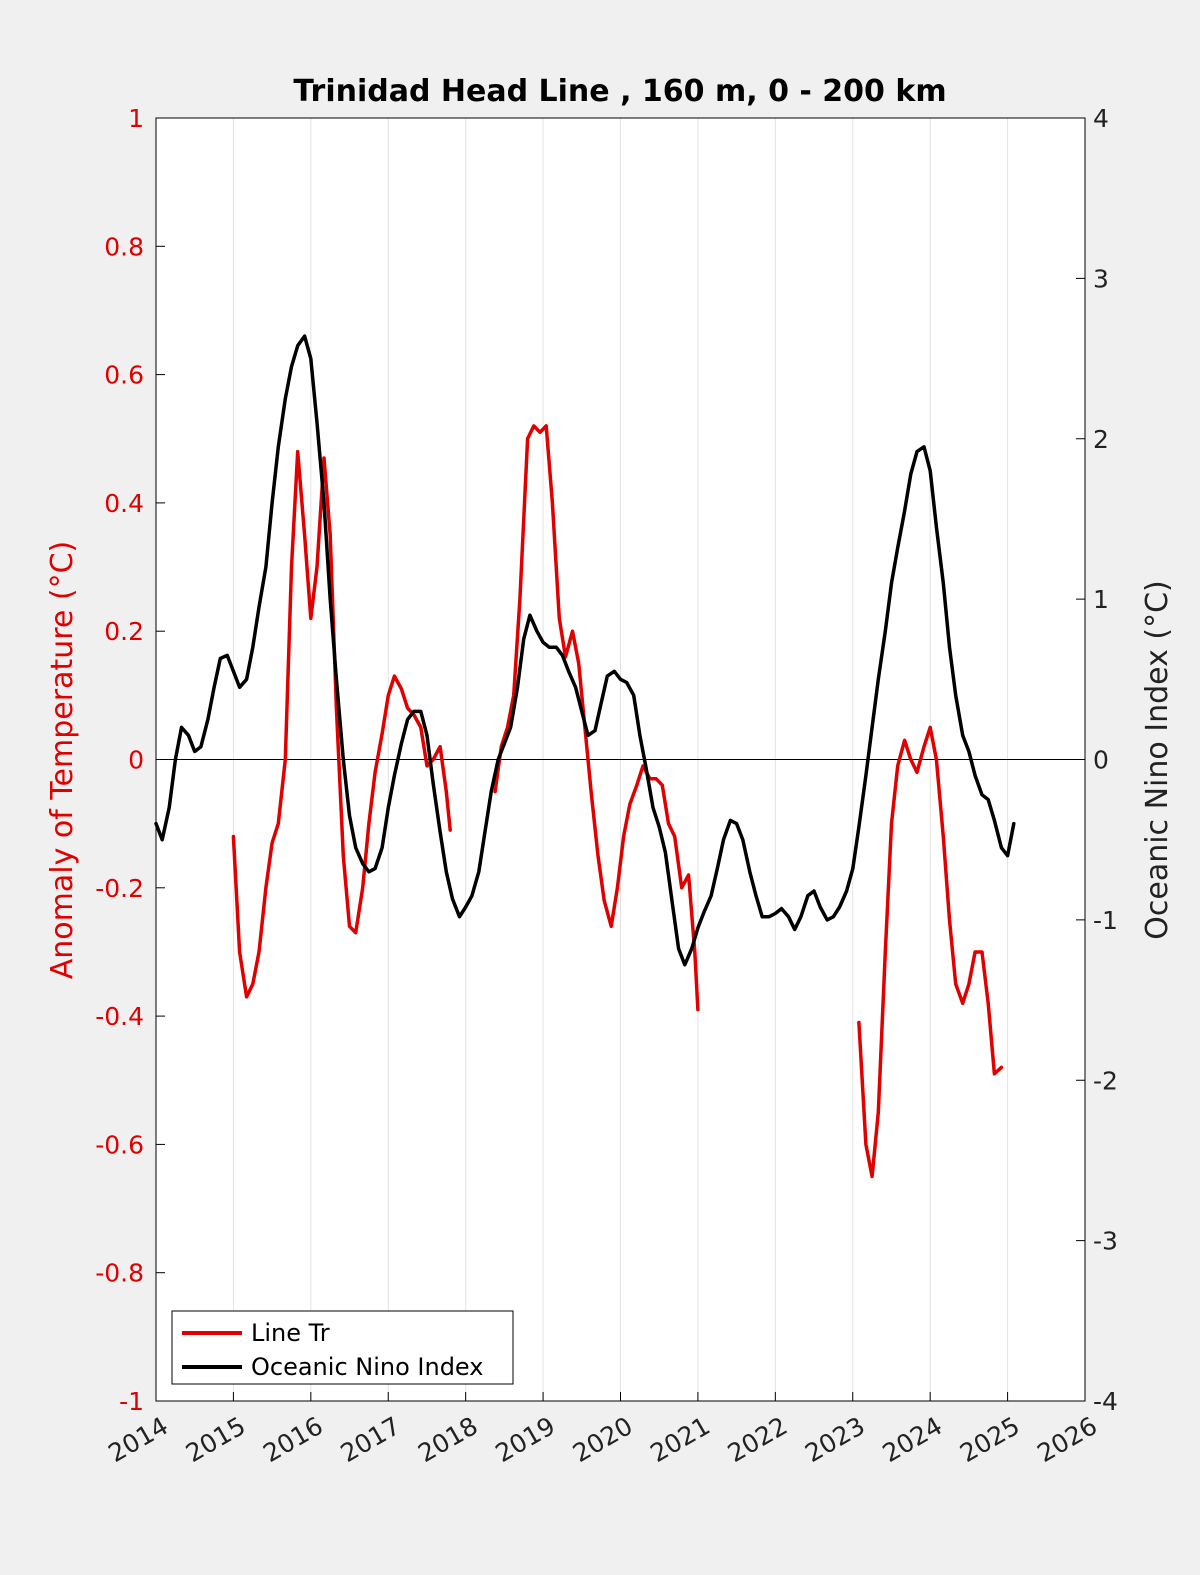  What do you see at coordinates (990, 1439) in the screenshot?
I see `x-tick-label: 2025` at bounding box center [990, 1439].